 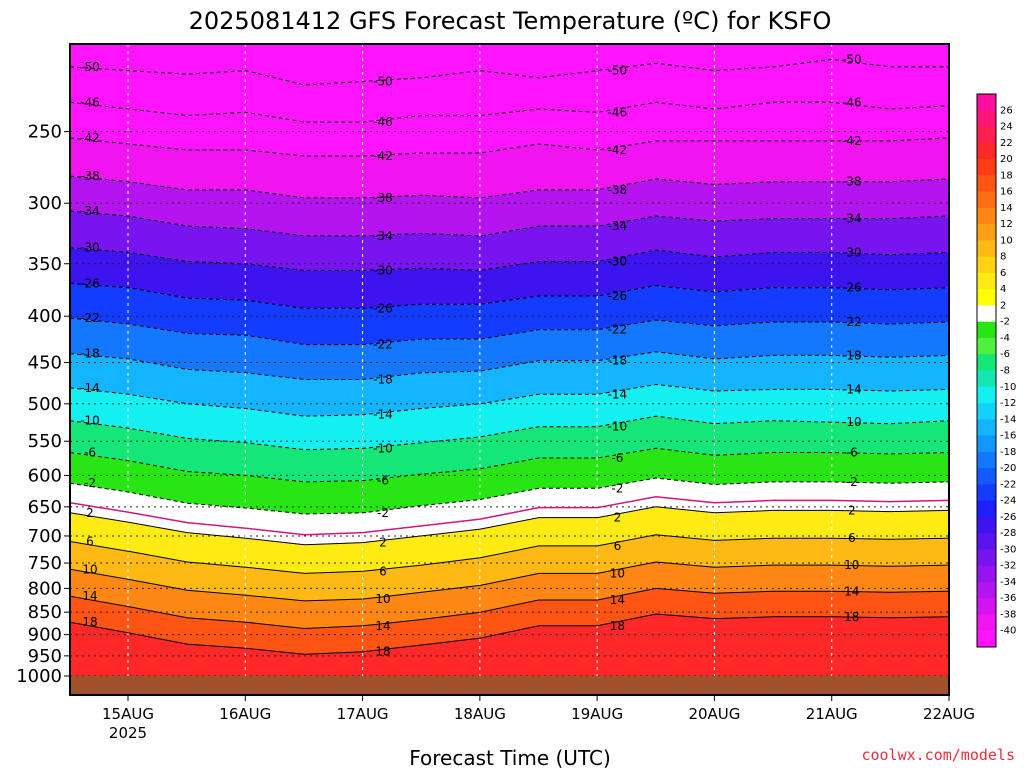 What do you see at coordinates (89, 622) in the screenshot?
I see `isotherm-label-18-0: 18` at bounding box center [89, 622].